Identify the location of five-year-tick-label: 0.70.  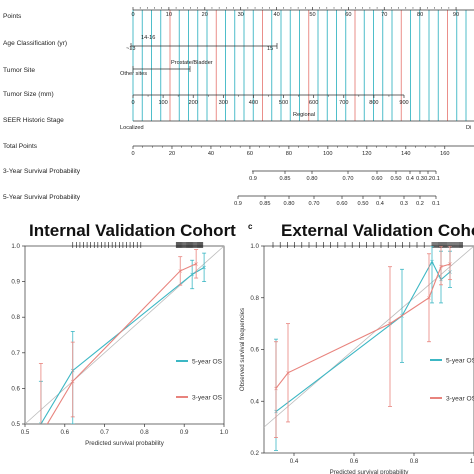
(314, 204).